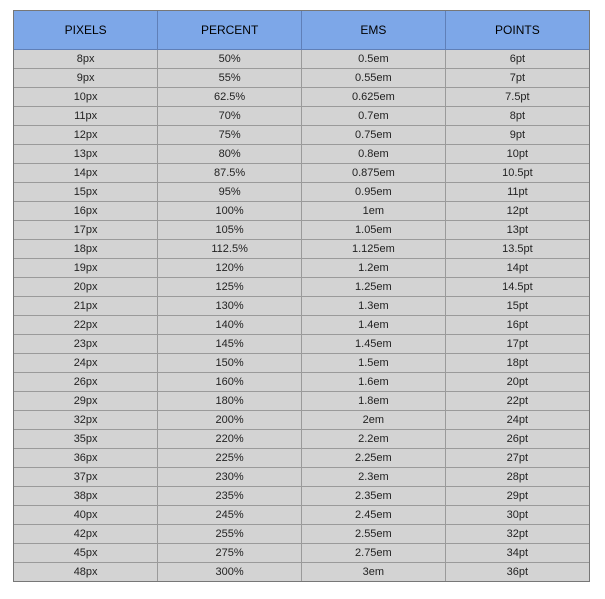 Image resolution: width=605 pixels, height=599 pixels. What do you see at coordinates (86, 230) in the screenshot?
I see `cell-pixels: 17px` at bounding box center [86, 230].